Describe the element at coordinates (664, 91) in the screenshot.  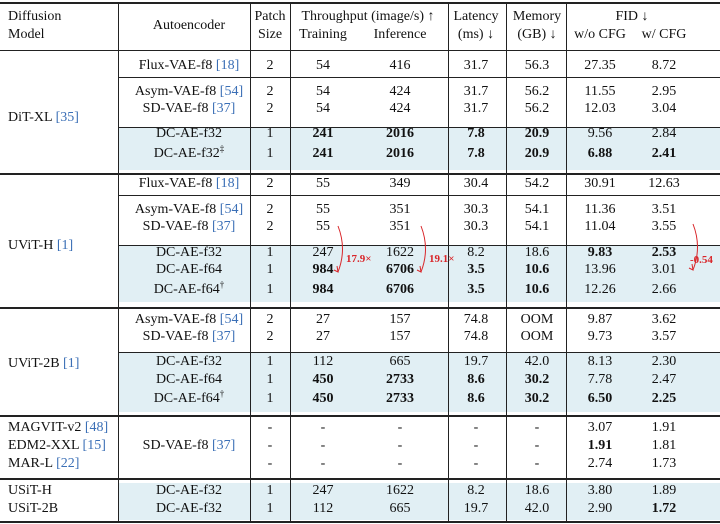
I see `cell-fid2: 2.95` at that location.